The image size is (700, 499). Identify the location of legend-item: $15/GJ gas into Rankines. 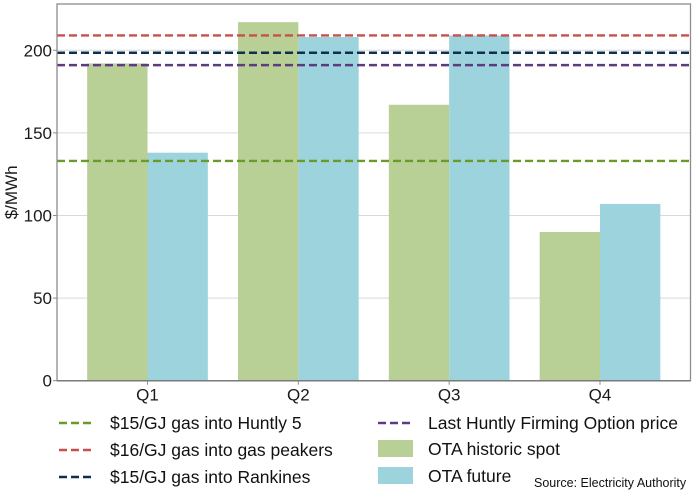
(185, 477).